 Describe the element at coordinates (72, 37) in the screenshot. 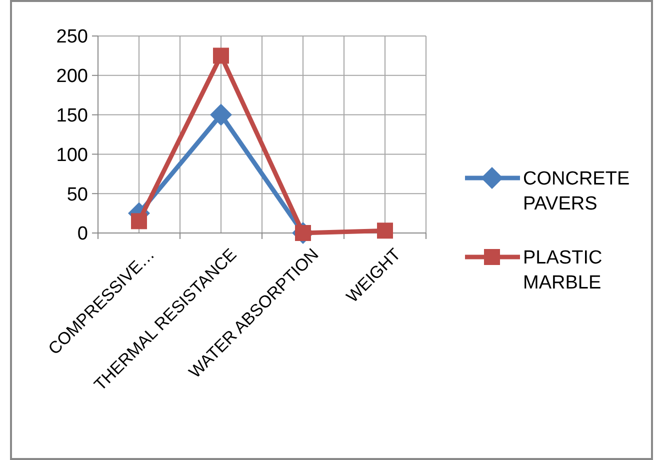

I see `y-tick-label: 250` at that location.